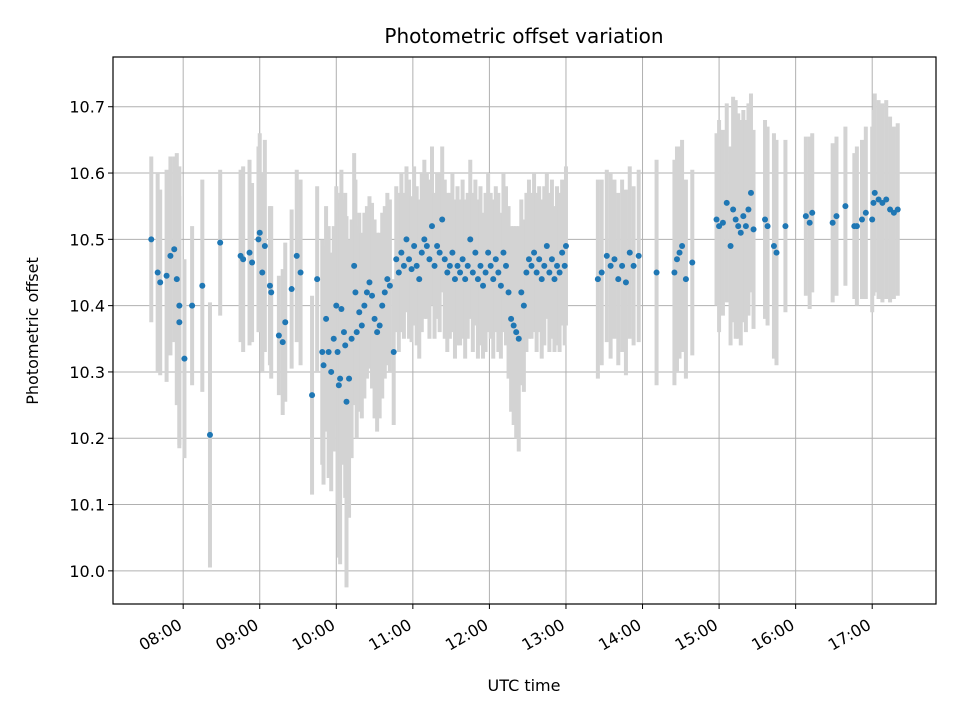 This screenshot has width=960, height=720. I want to click on y-tick-label: 10.0, so click(87, 571).